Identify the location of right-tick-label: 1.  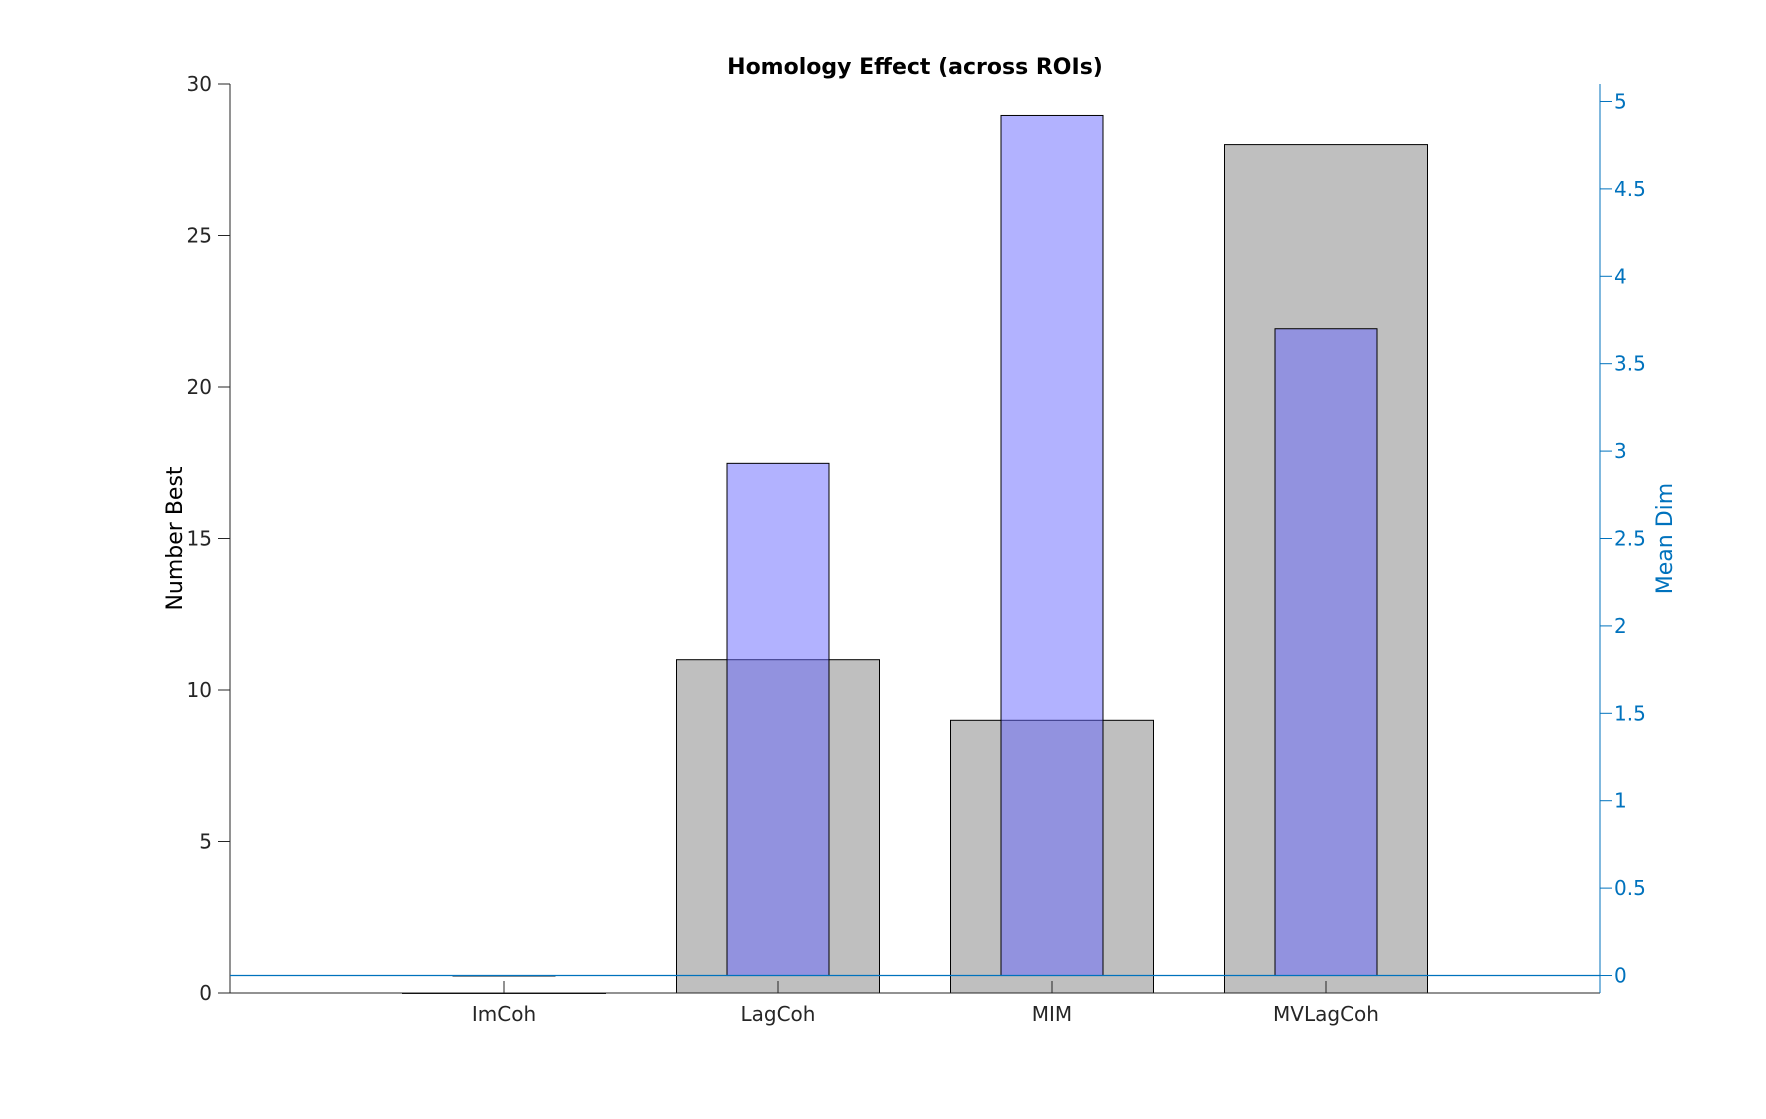
(1620, 801).